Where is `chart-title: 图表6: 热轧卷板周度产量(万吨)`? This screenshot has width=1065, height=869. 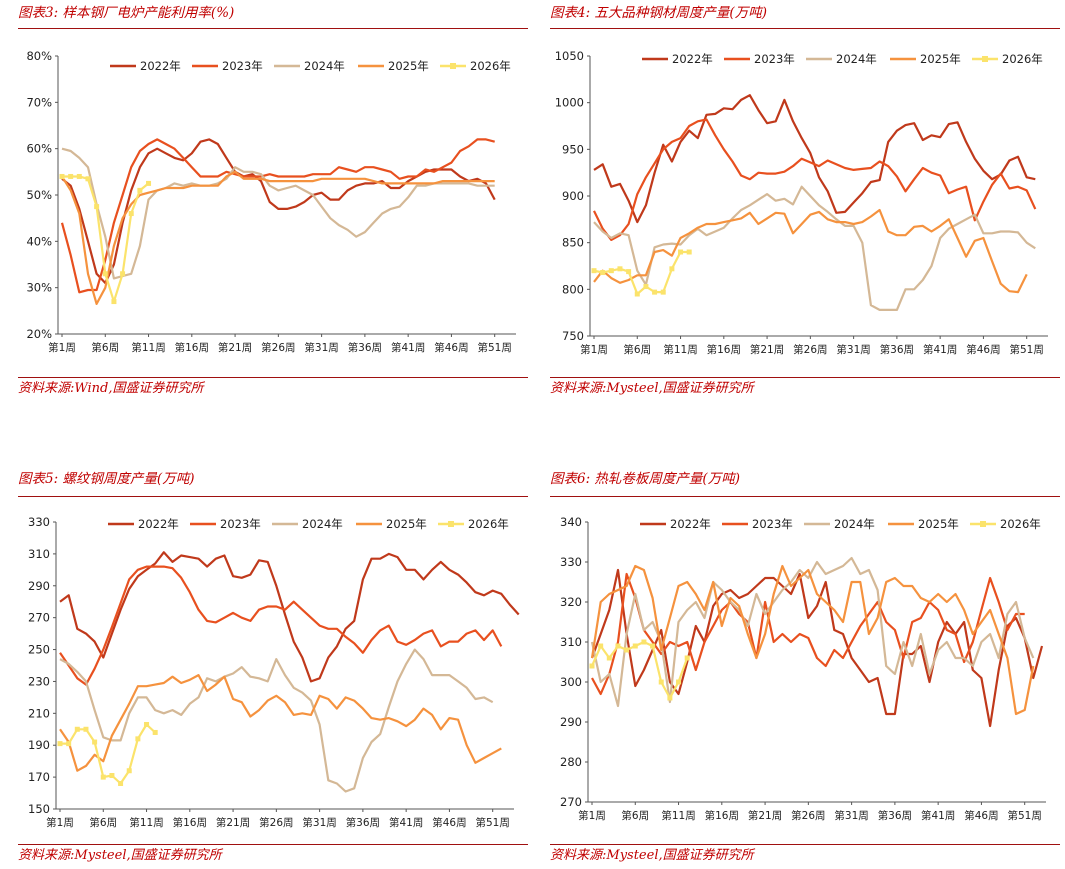 chart-title: 图表6: 热轧卷板周度产量(万吨) is located at coordinates (645, 479).